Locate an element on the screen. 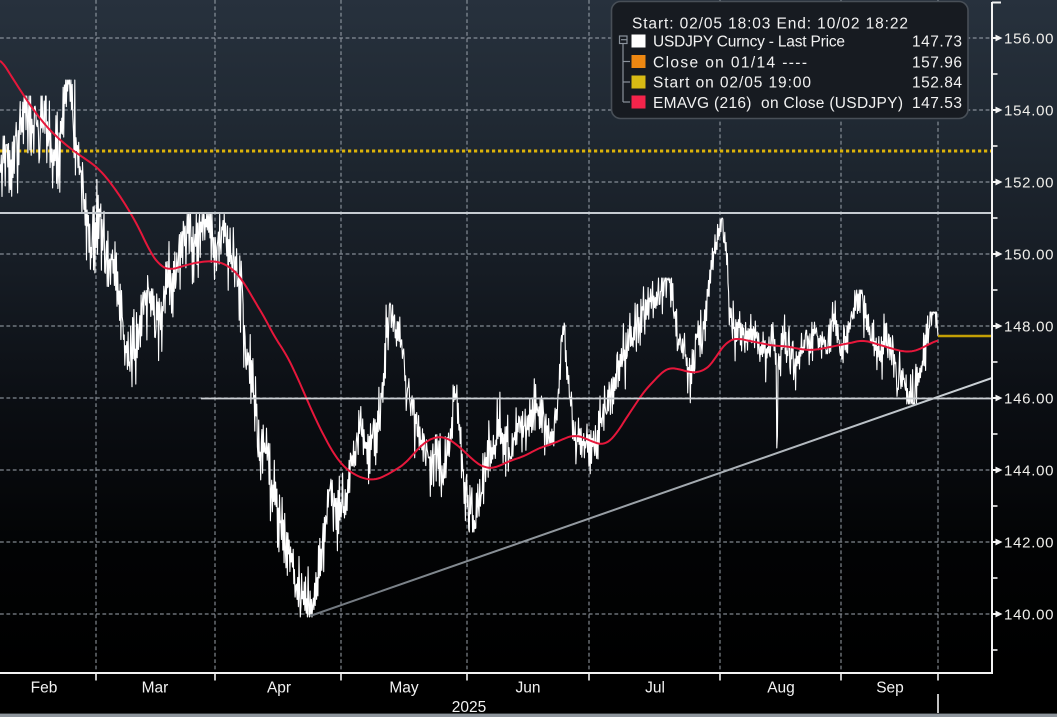 The image size is (1057, 717). svg-text: Mar is located at coordinates (155, 688).